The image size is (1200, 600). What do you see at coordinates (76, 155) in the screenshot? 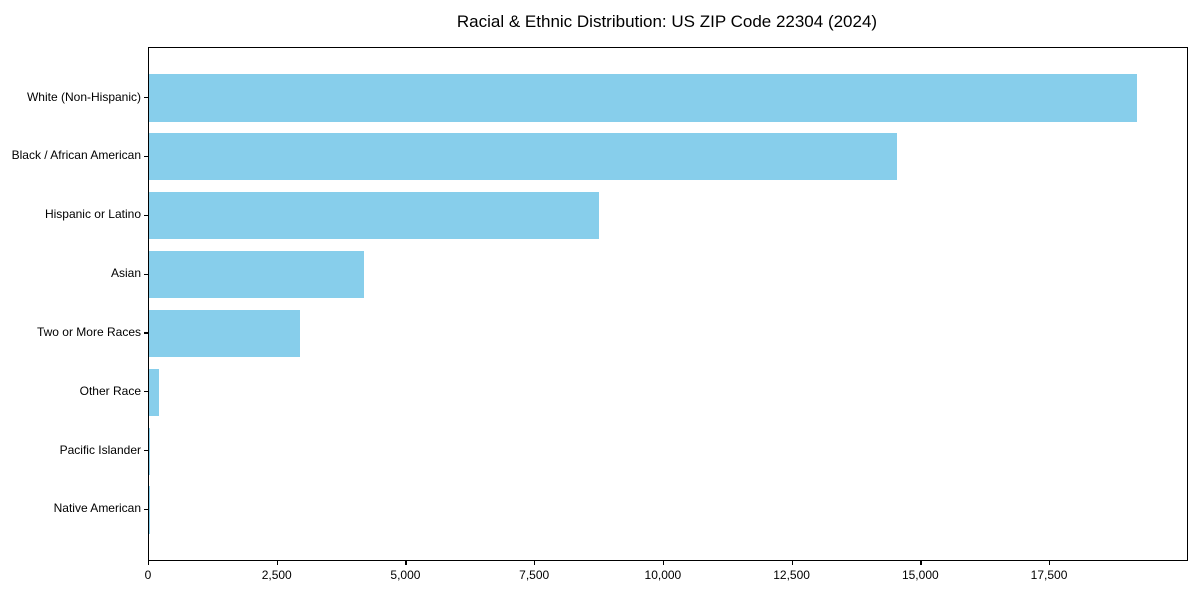
I see `y-axis-tick-label: Black / African American` at bounding box center [76, 155].